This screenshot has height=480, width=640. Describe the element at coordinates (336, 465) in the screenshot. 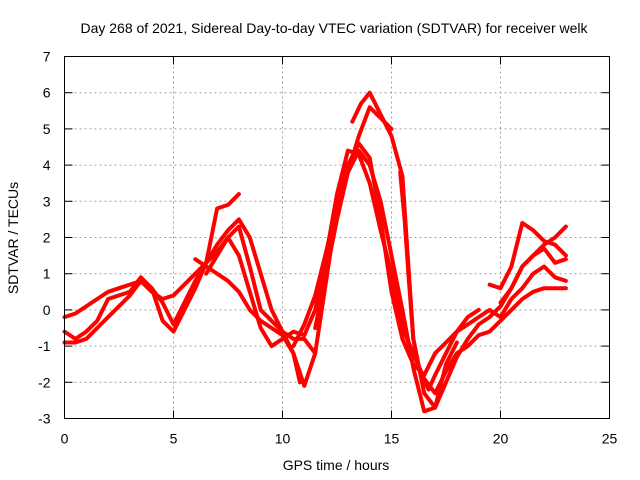

I see `x-axis-title: GPS time / hours` at that location.